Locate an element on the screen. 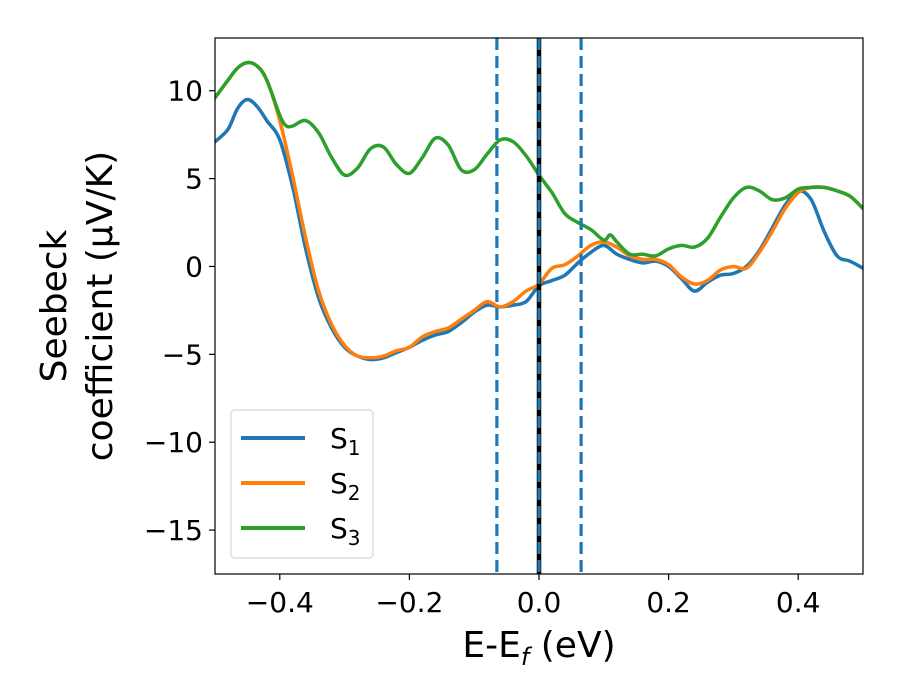 The image size is (900, 700). x-axis-title-main: E-E is located at coordinates (491, 645).